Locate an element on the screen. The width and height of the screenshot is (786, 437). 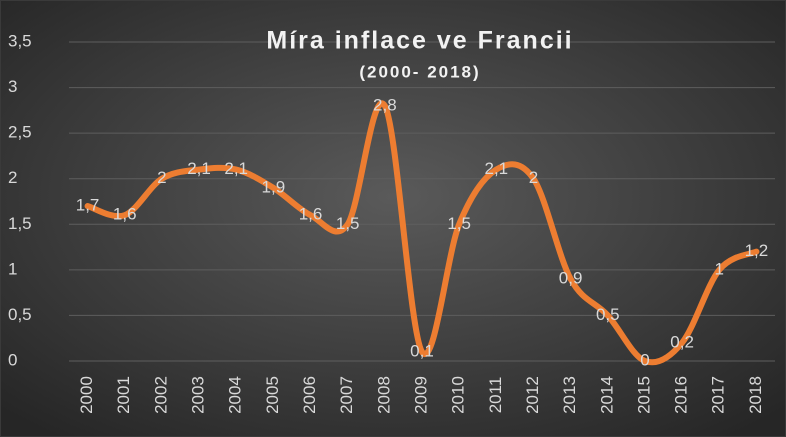
y-tick-label: 0 is located at coordinates (12, 359).